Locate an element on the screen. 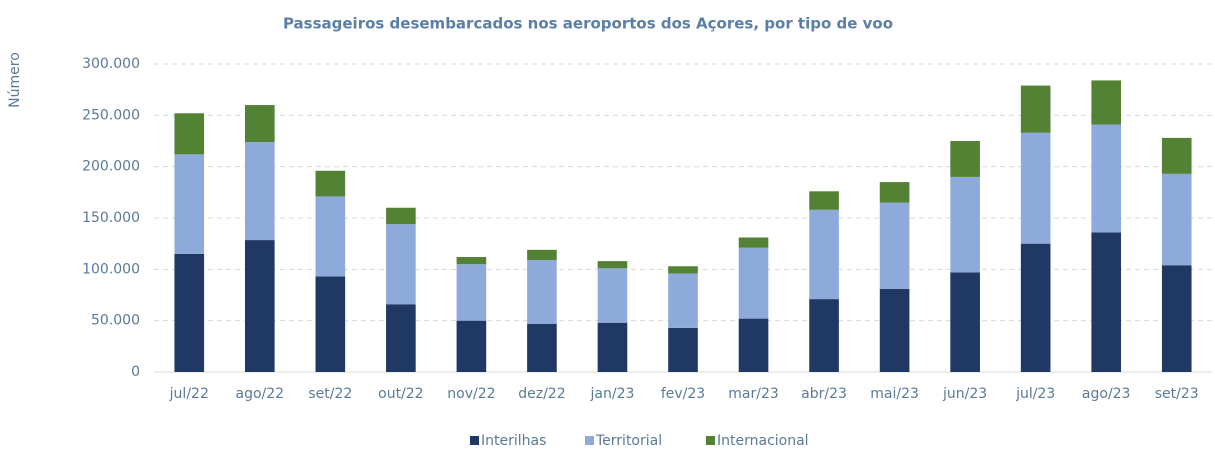  x-tick-label: jul/22 is located at coordinates (189, 394).